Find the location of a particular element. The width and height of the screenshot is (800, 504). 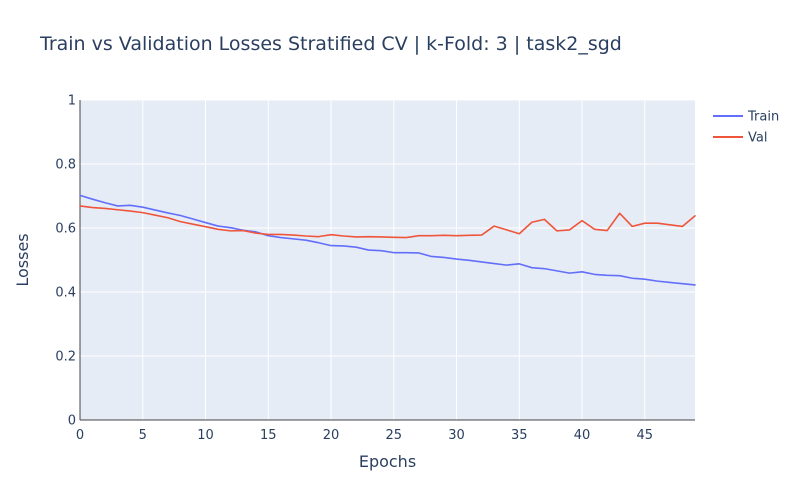

x-tick-label: 0 is located at coordinates (80, 435).